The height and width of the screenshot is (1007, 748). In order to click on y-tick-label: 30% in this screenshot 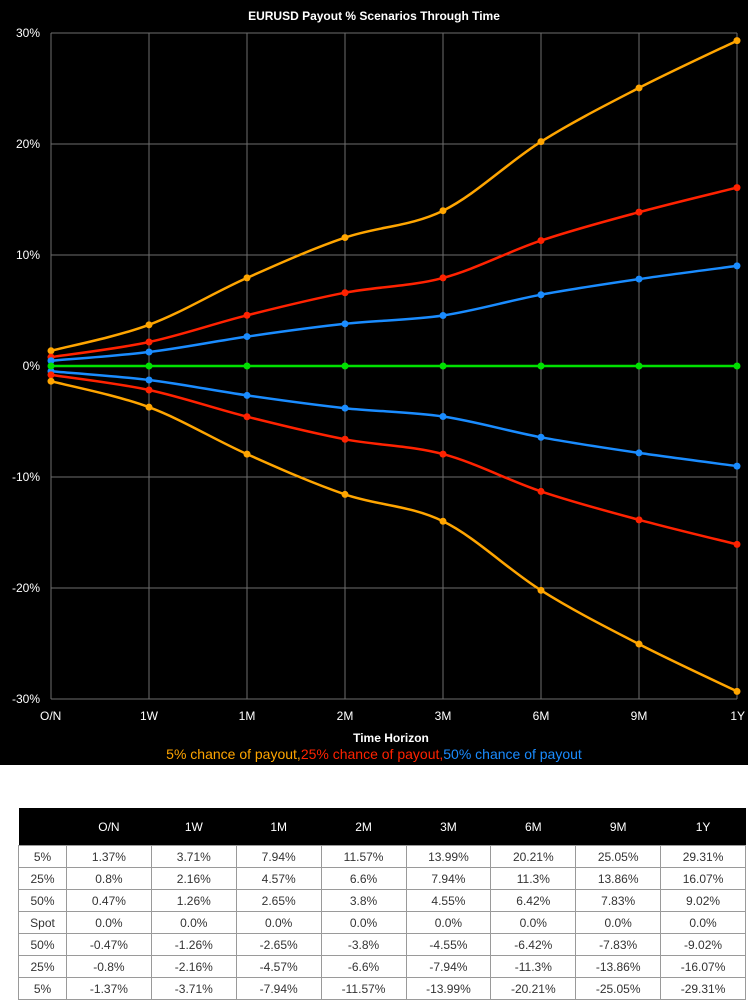, I will do `click(28, 33)`.